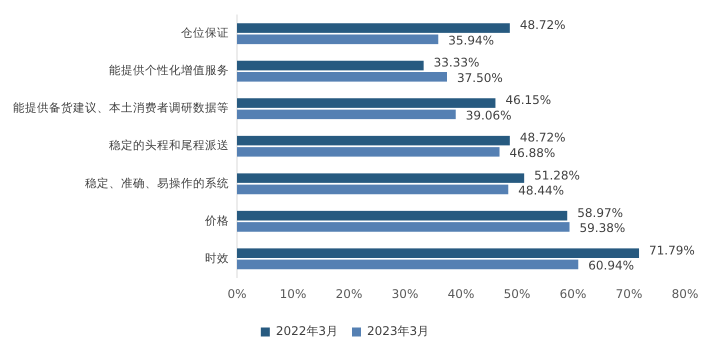 The height and width of the screenshot is (348, 725). I want to click on data-label: 51.28%, so click(557, 175).